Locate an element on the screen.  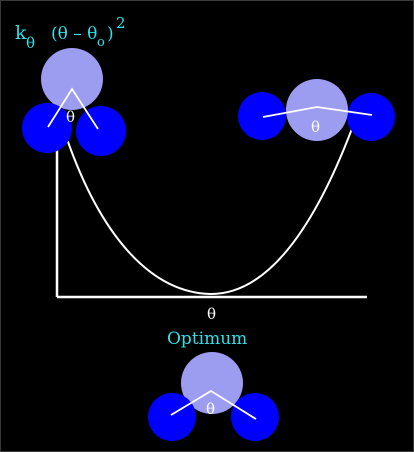
formula-k-subscript: θ is located at coordinates (30, 43).